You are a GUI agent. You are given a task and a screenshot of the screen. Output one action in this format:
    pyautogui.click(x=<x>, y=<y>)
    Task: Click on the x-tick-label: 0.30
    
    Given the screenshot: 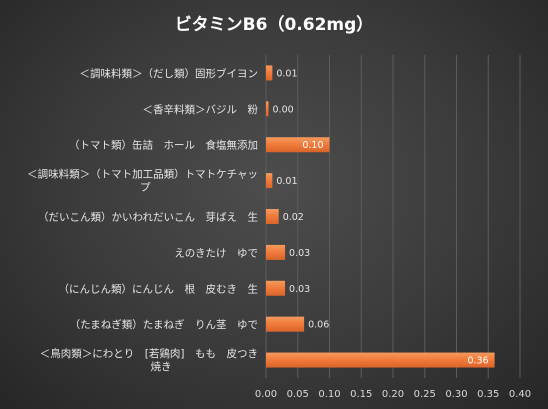 What is the action you would take?
    pyautogui.click(x=456, y=394)
    